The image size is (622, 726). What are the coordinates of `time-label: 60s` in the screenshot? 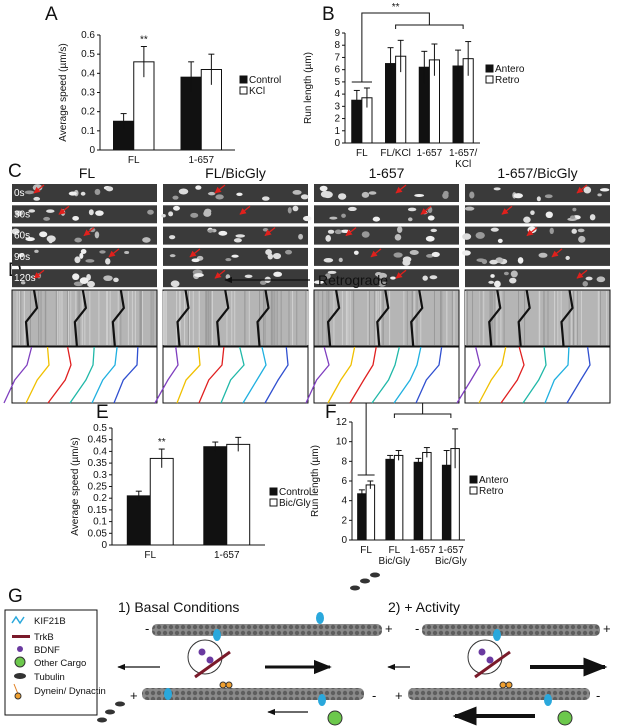 It's located at (22, 236).